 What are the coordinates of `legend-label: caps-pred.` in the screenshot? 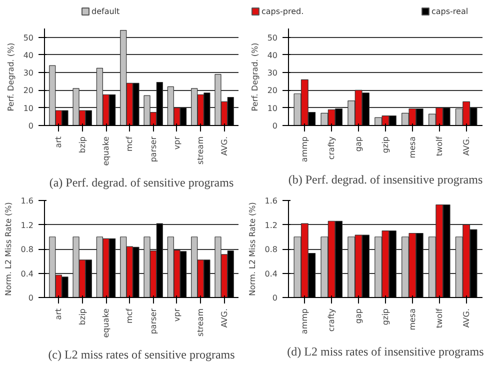 It's located at (283, 11).